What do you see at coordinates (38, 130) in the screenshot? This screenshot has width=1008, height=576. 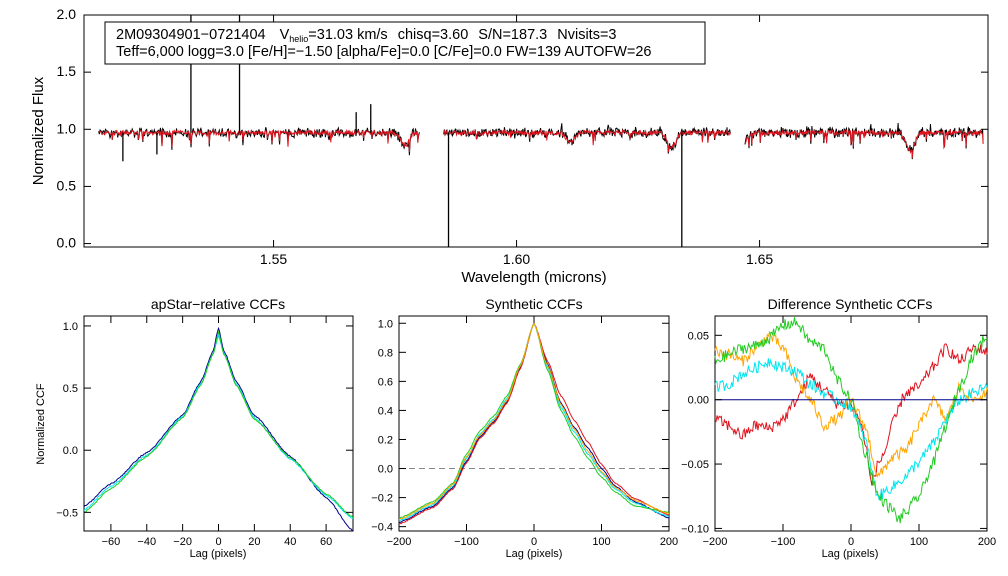 I see `spectrum-ylabel: Normalized Flux` at bounding box center [38, 130].